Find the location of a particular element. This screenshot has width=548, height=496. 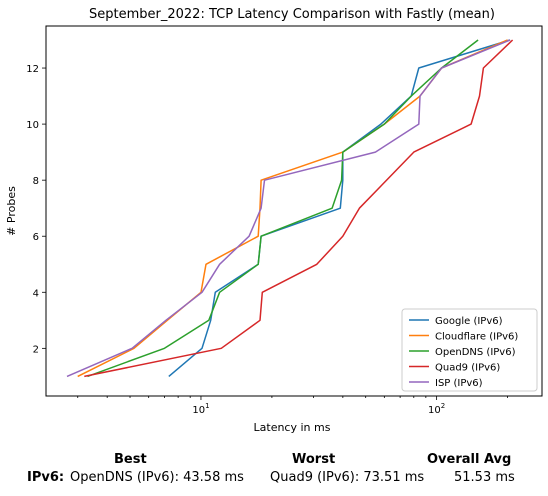

y-tick-label: 6 is located at coordinates (36, 237).